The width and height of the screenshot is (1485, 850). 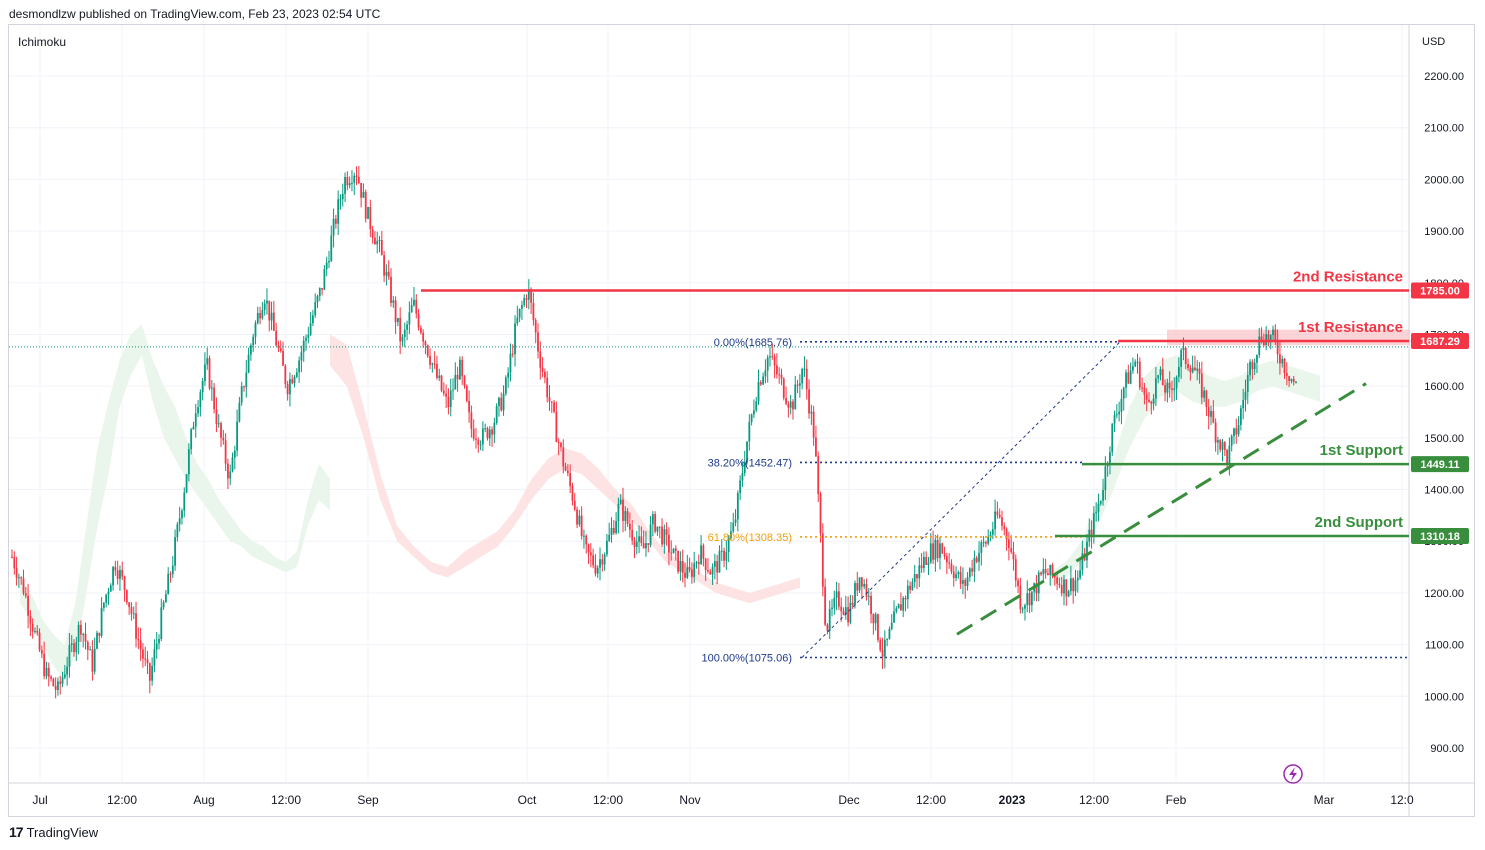 I want to click on x-tick-label: Dec, so click(x=848, y=800).